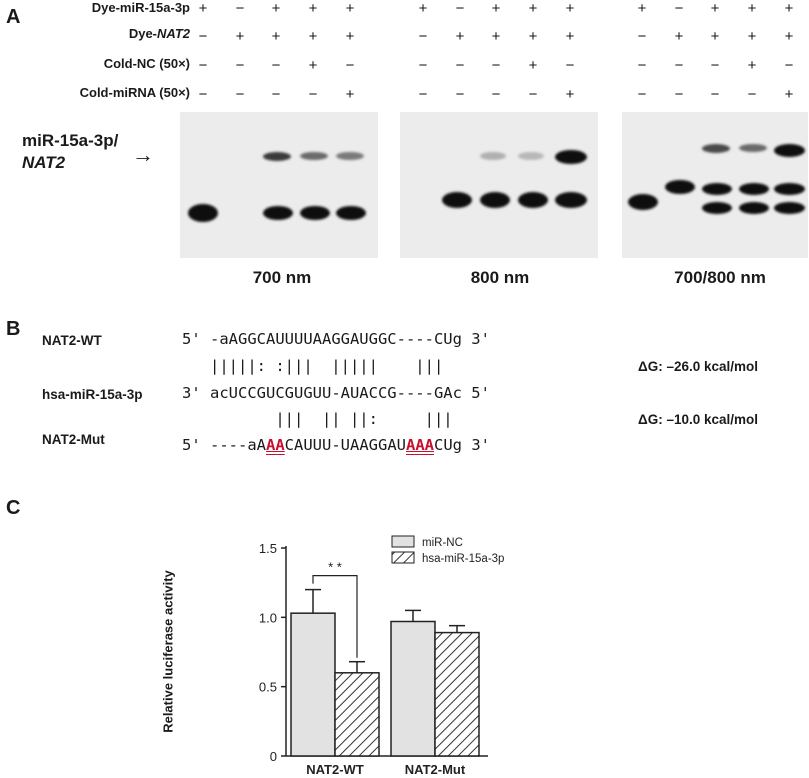 The width and height of the screenshot is (809, 778). Describe the element at coordinates (453, 445) in the screenshot. I see `mut-seq-part3: CUg` at that location.